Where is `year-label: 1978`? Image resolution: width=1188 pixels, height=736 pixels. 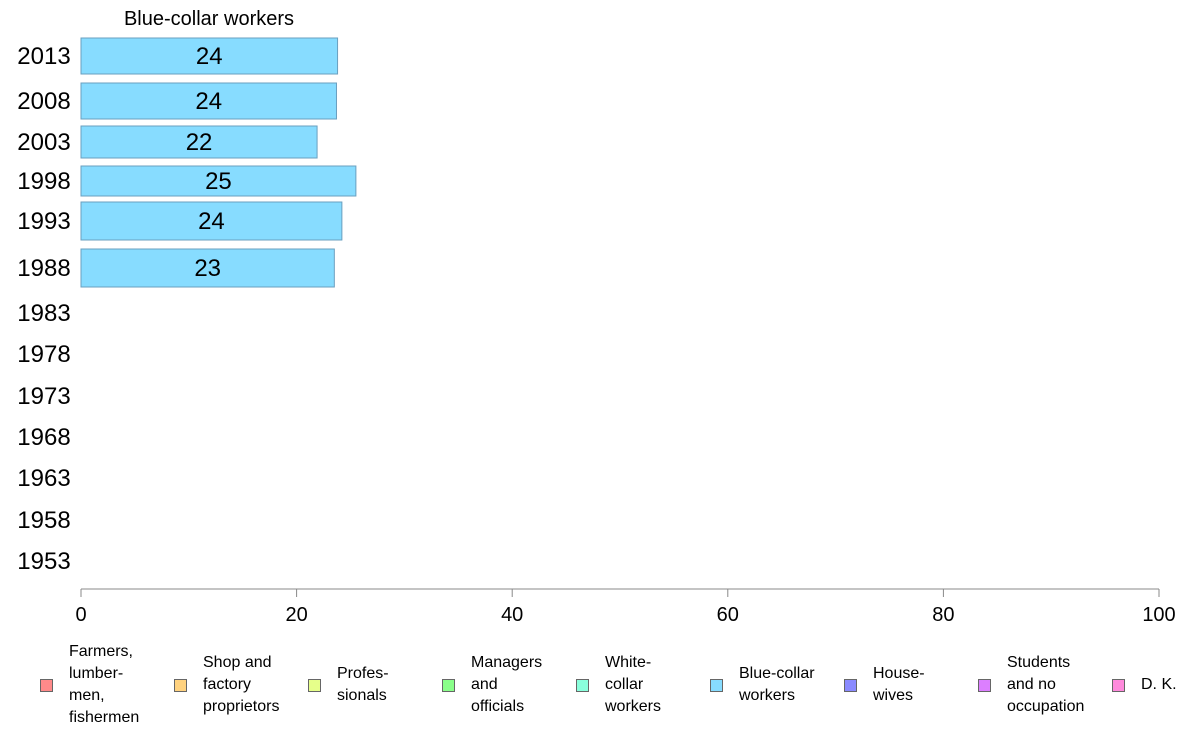
year-label: 1978 is located at coordinates (43, 354).